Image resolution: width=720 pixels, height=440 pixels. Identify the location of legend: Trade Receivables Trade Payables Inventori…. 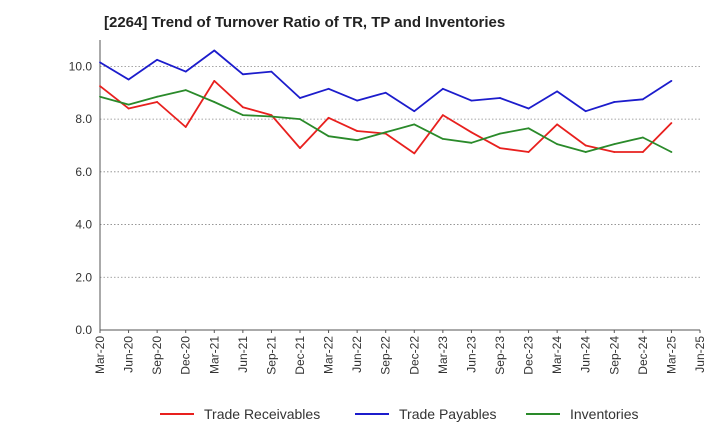
(399, 414).